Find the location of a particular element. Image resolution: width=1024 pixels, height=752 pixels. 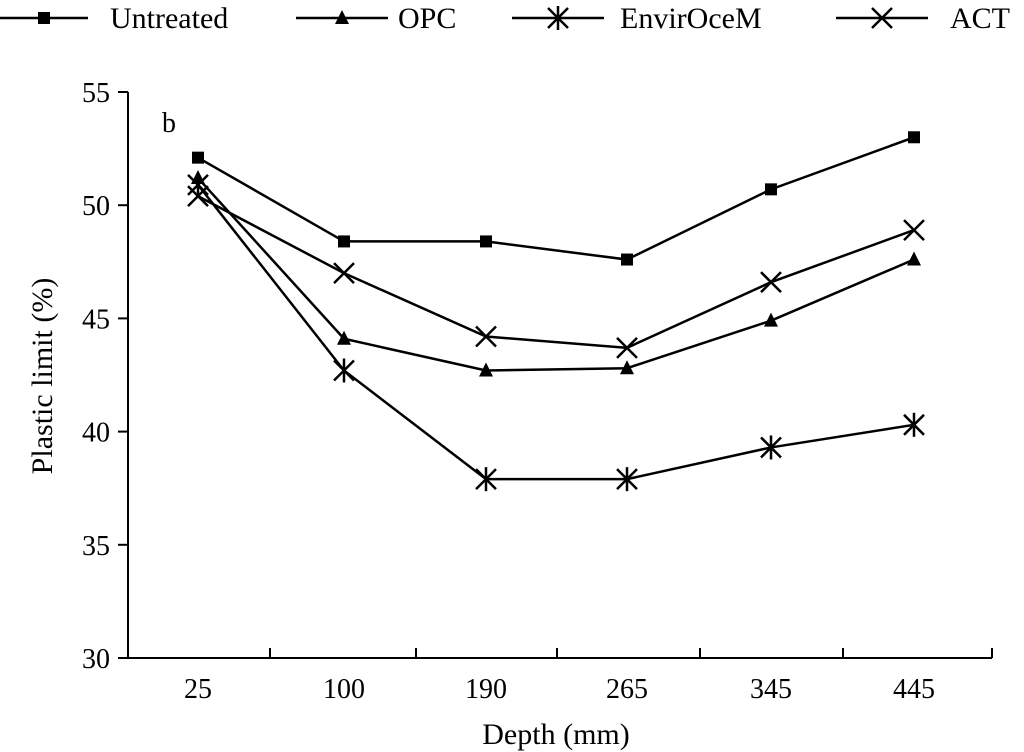

legend-item-envirocem: EnvirOceM is located at coordinates (637, 18).